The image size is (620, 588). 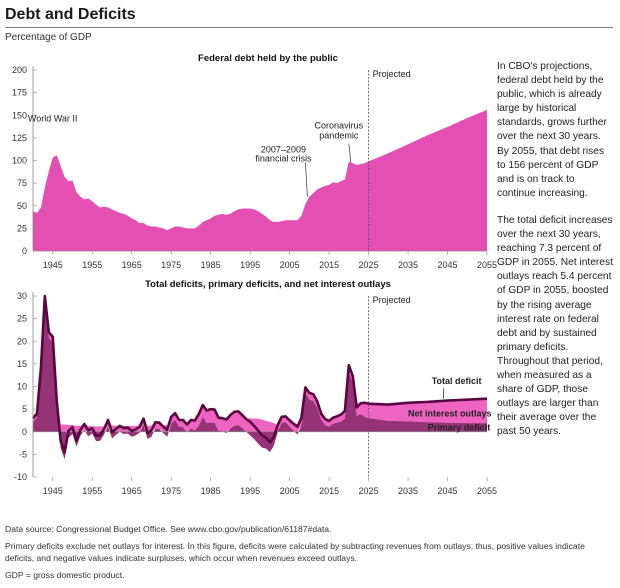 What do you see at coordinates (24, 409) in the screenshot?
I see `y-tick-label: 5` at bounding box center [24, 409].